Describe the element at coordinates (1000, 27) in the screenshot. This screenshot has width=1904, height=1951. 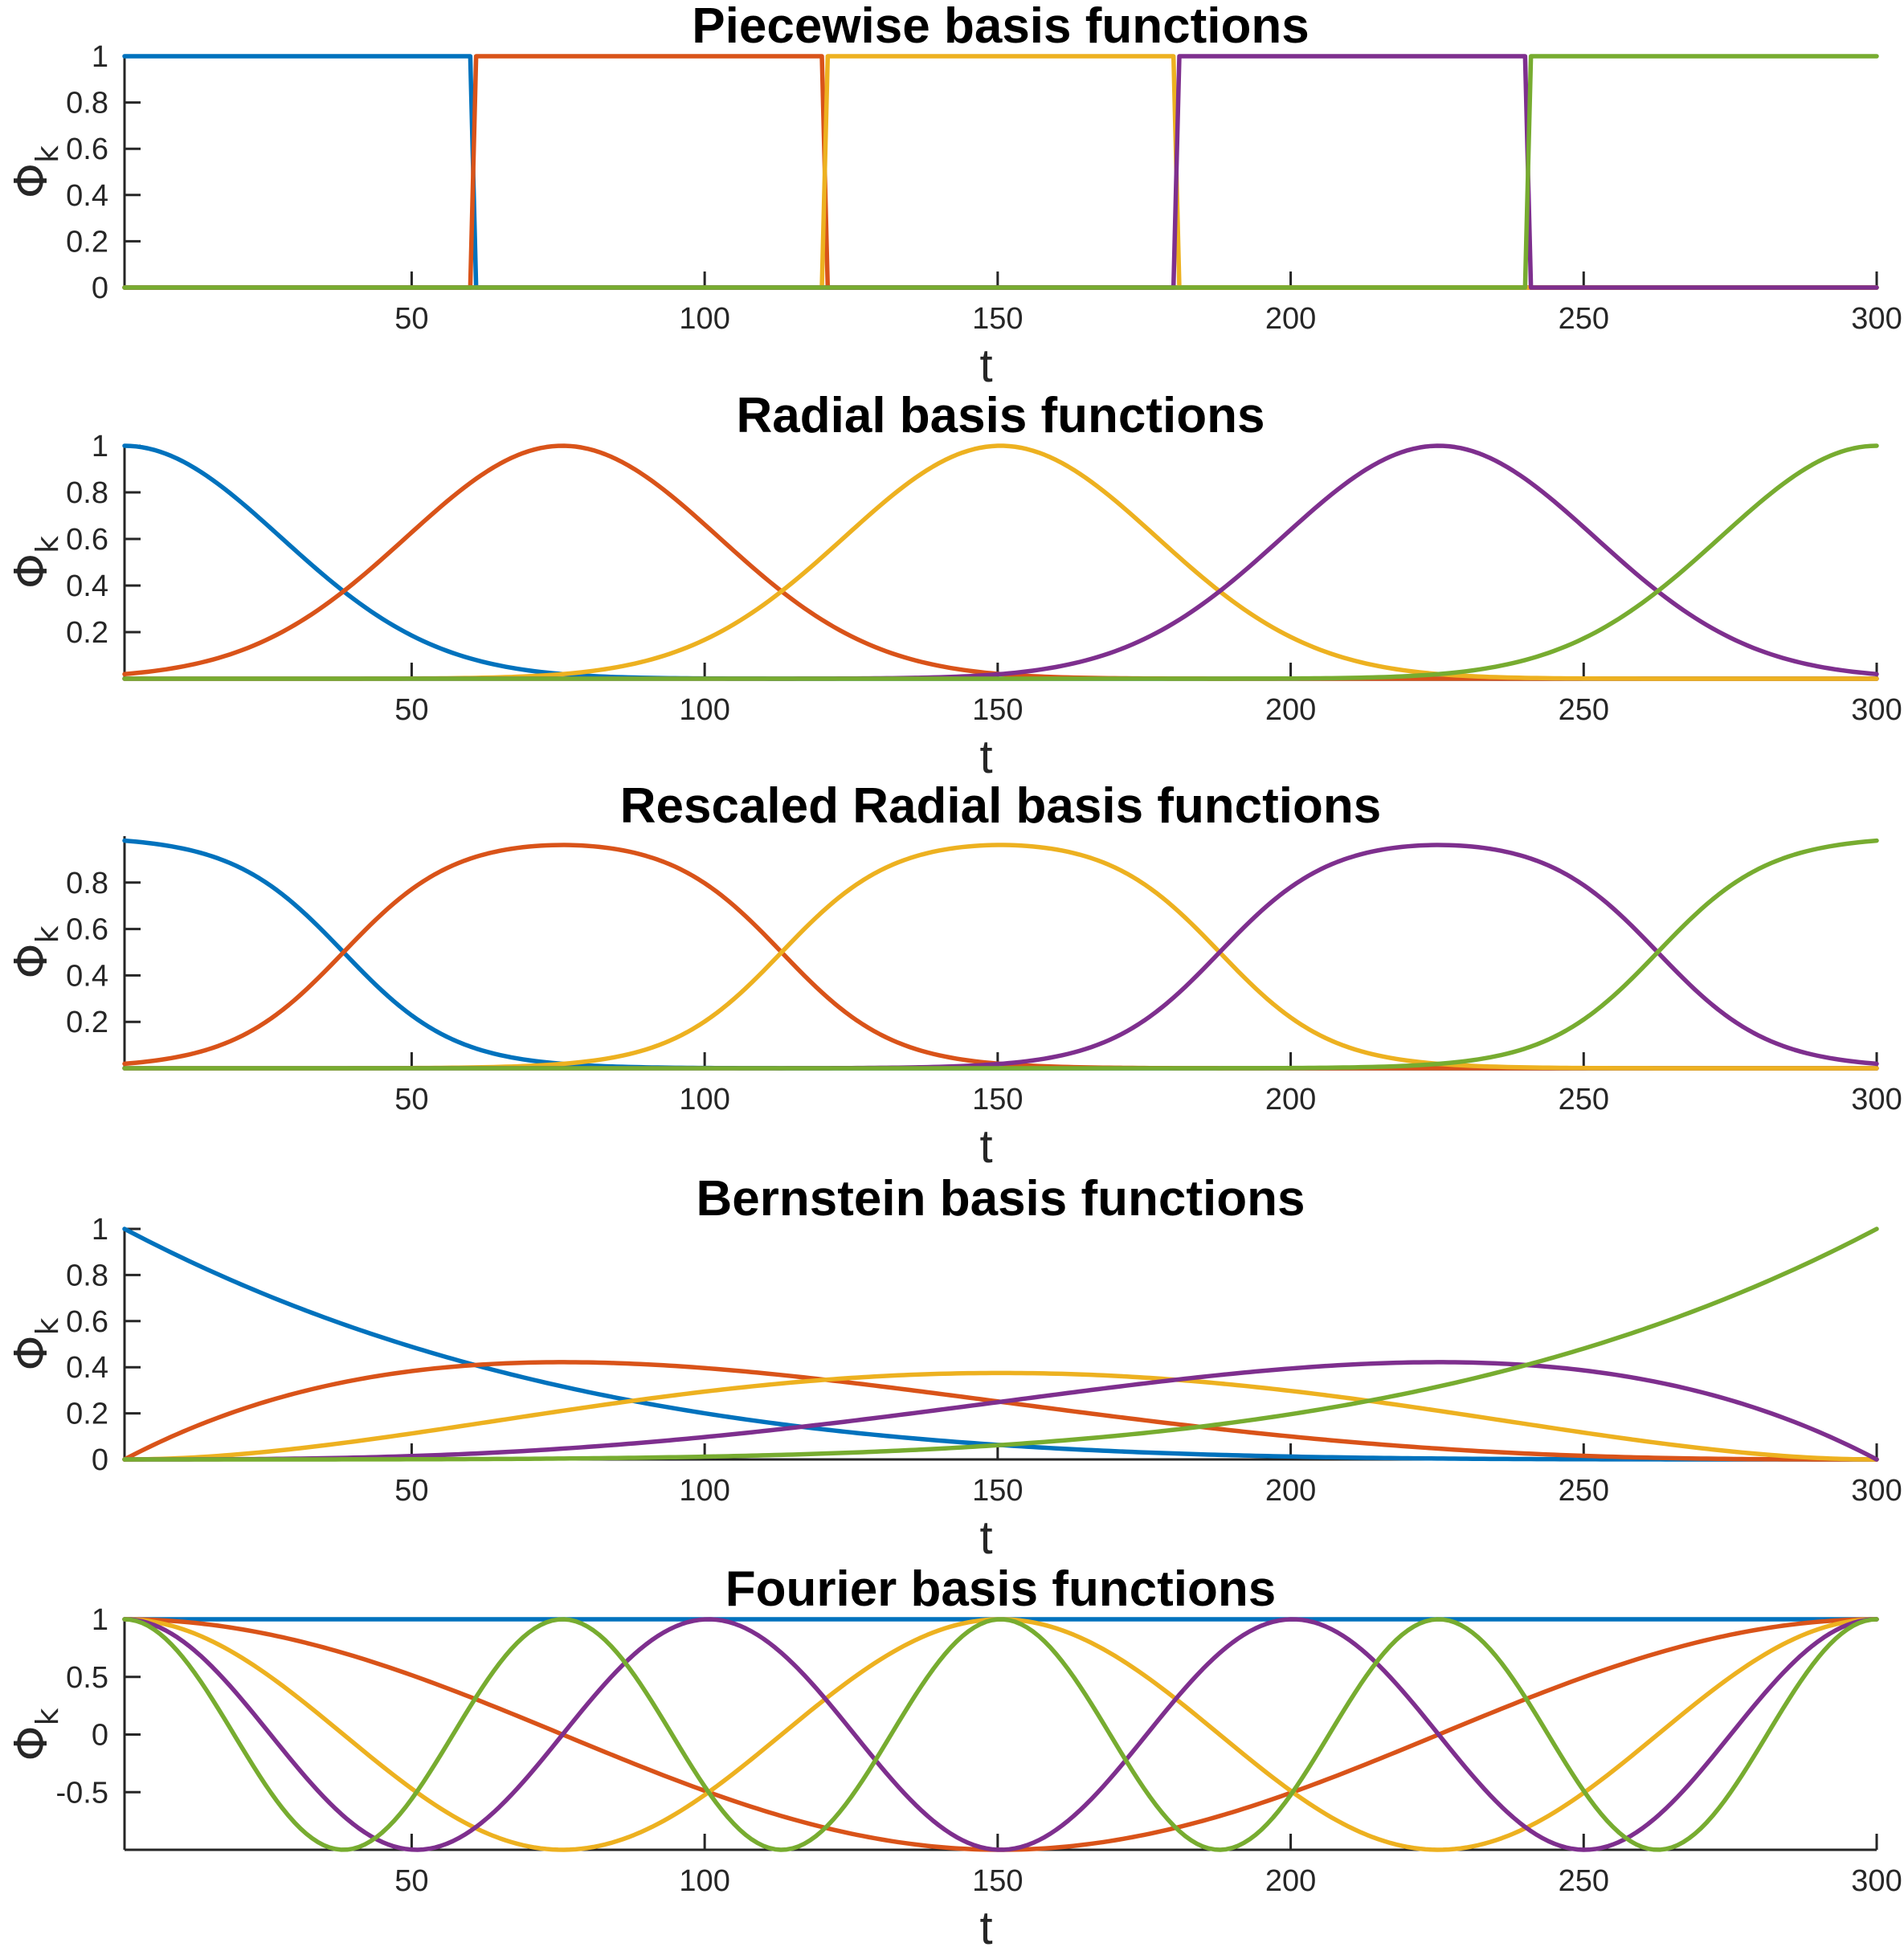
I see `chart-title: Piecewise basis functions` at that location.